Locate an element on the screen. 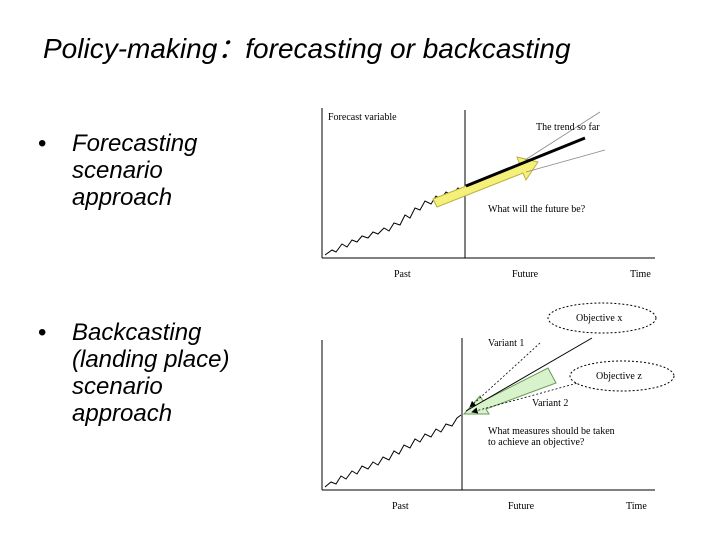 This screenshot has width=720, height=540. backcast-time-label: Time is located at coordinates (636, 506).